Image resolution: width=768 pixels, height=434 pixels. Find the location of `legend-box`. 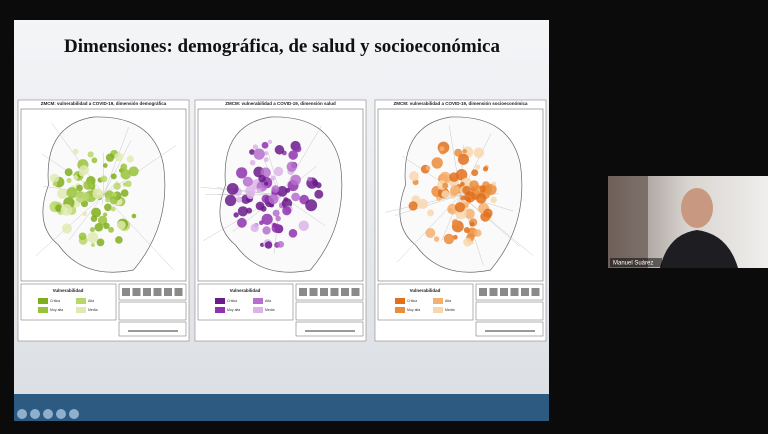

legend-box is located at coordinates (425, 302).